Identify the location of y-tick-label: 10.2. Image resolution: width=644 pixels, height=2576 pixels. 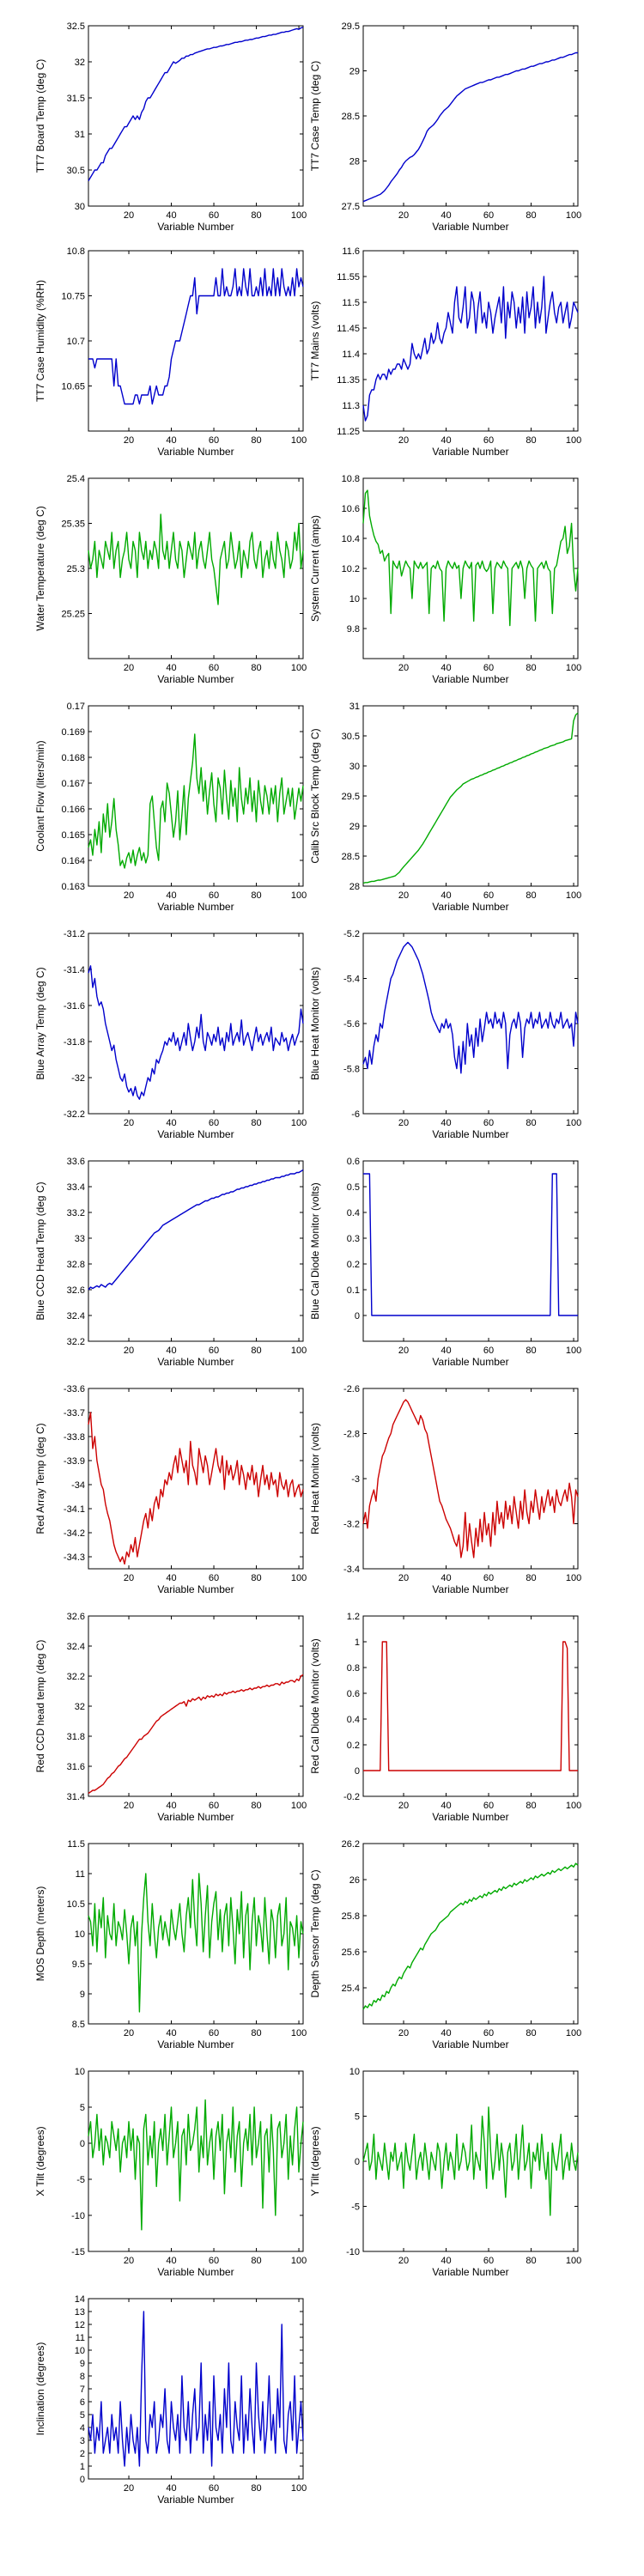
(351, 569).